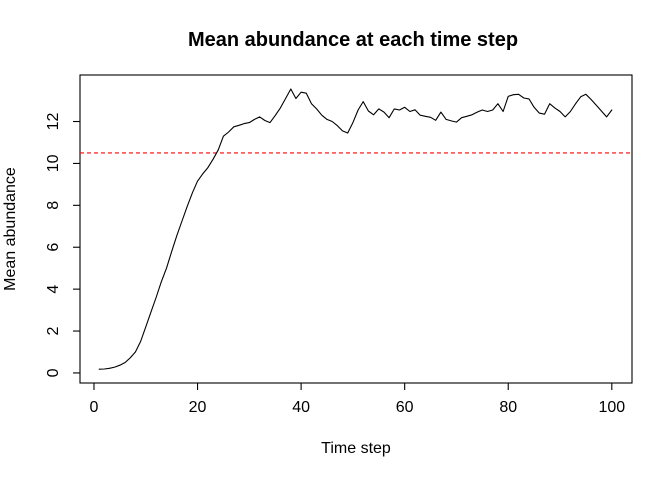 The height and width of the screenshot is (480, 672). What do you see at coordinates (353, 40) in the screenshot?
I see `chart-title: Mean abundance at each time step` at bounding box center [353, 40].